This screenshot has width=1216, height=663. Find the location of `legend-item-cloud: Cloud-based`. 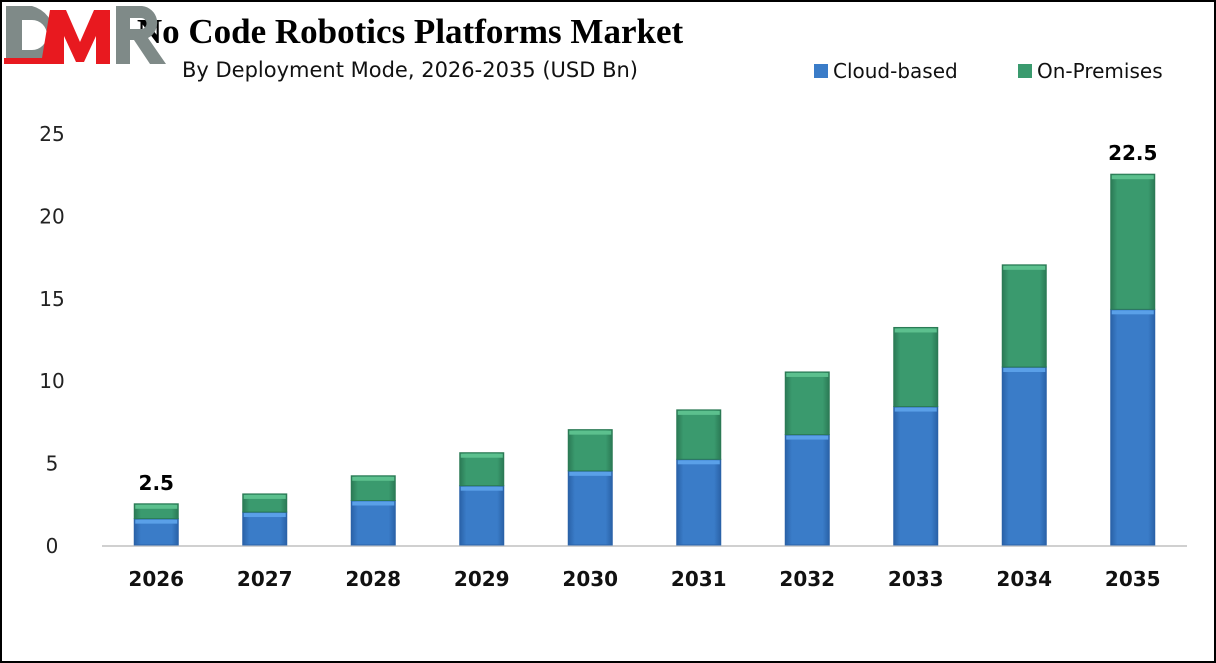

legend-item-cloud: Cloud-based is located at coordinates (886, 71).